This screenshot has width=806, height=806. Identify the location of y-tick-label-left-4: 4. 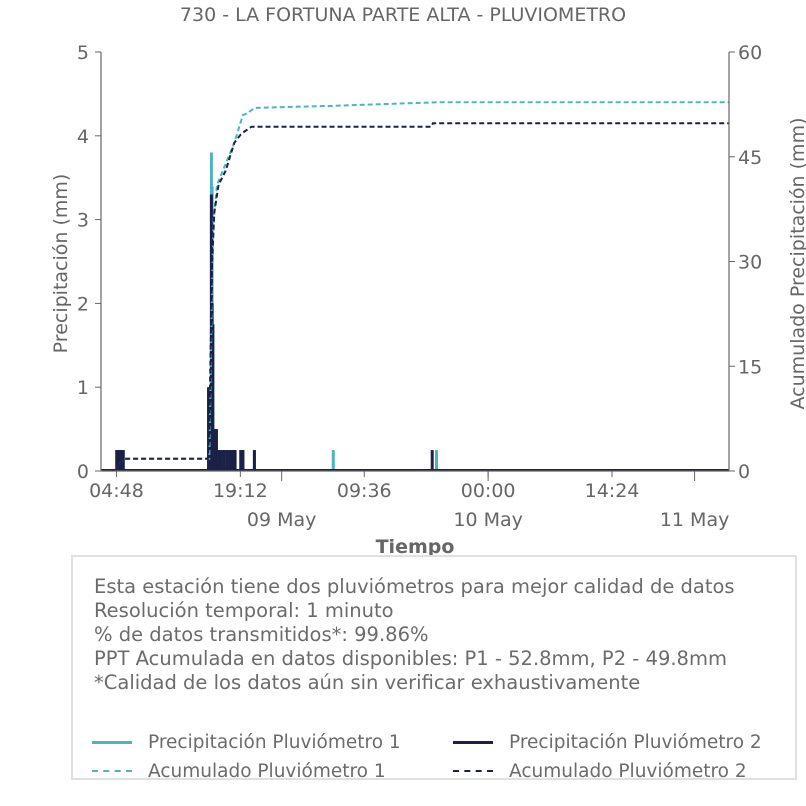
(83, 137).